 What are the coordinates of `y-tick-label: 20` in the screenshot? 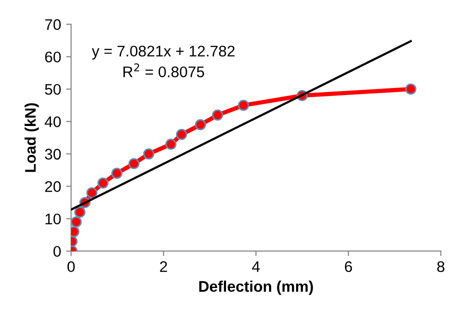 It's located at (53, 186).